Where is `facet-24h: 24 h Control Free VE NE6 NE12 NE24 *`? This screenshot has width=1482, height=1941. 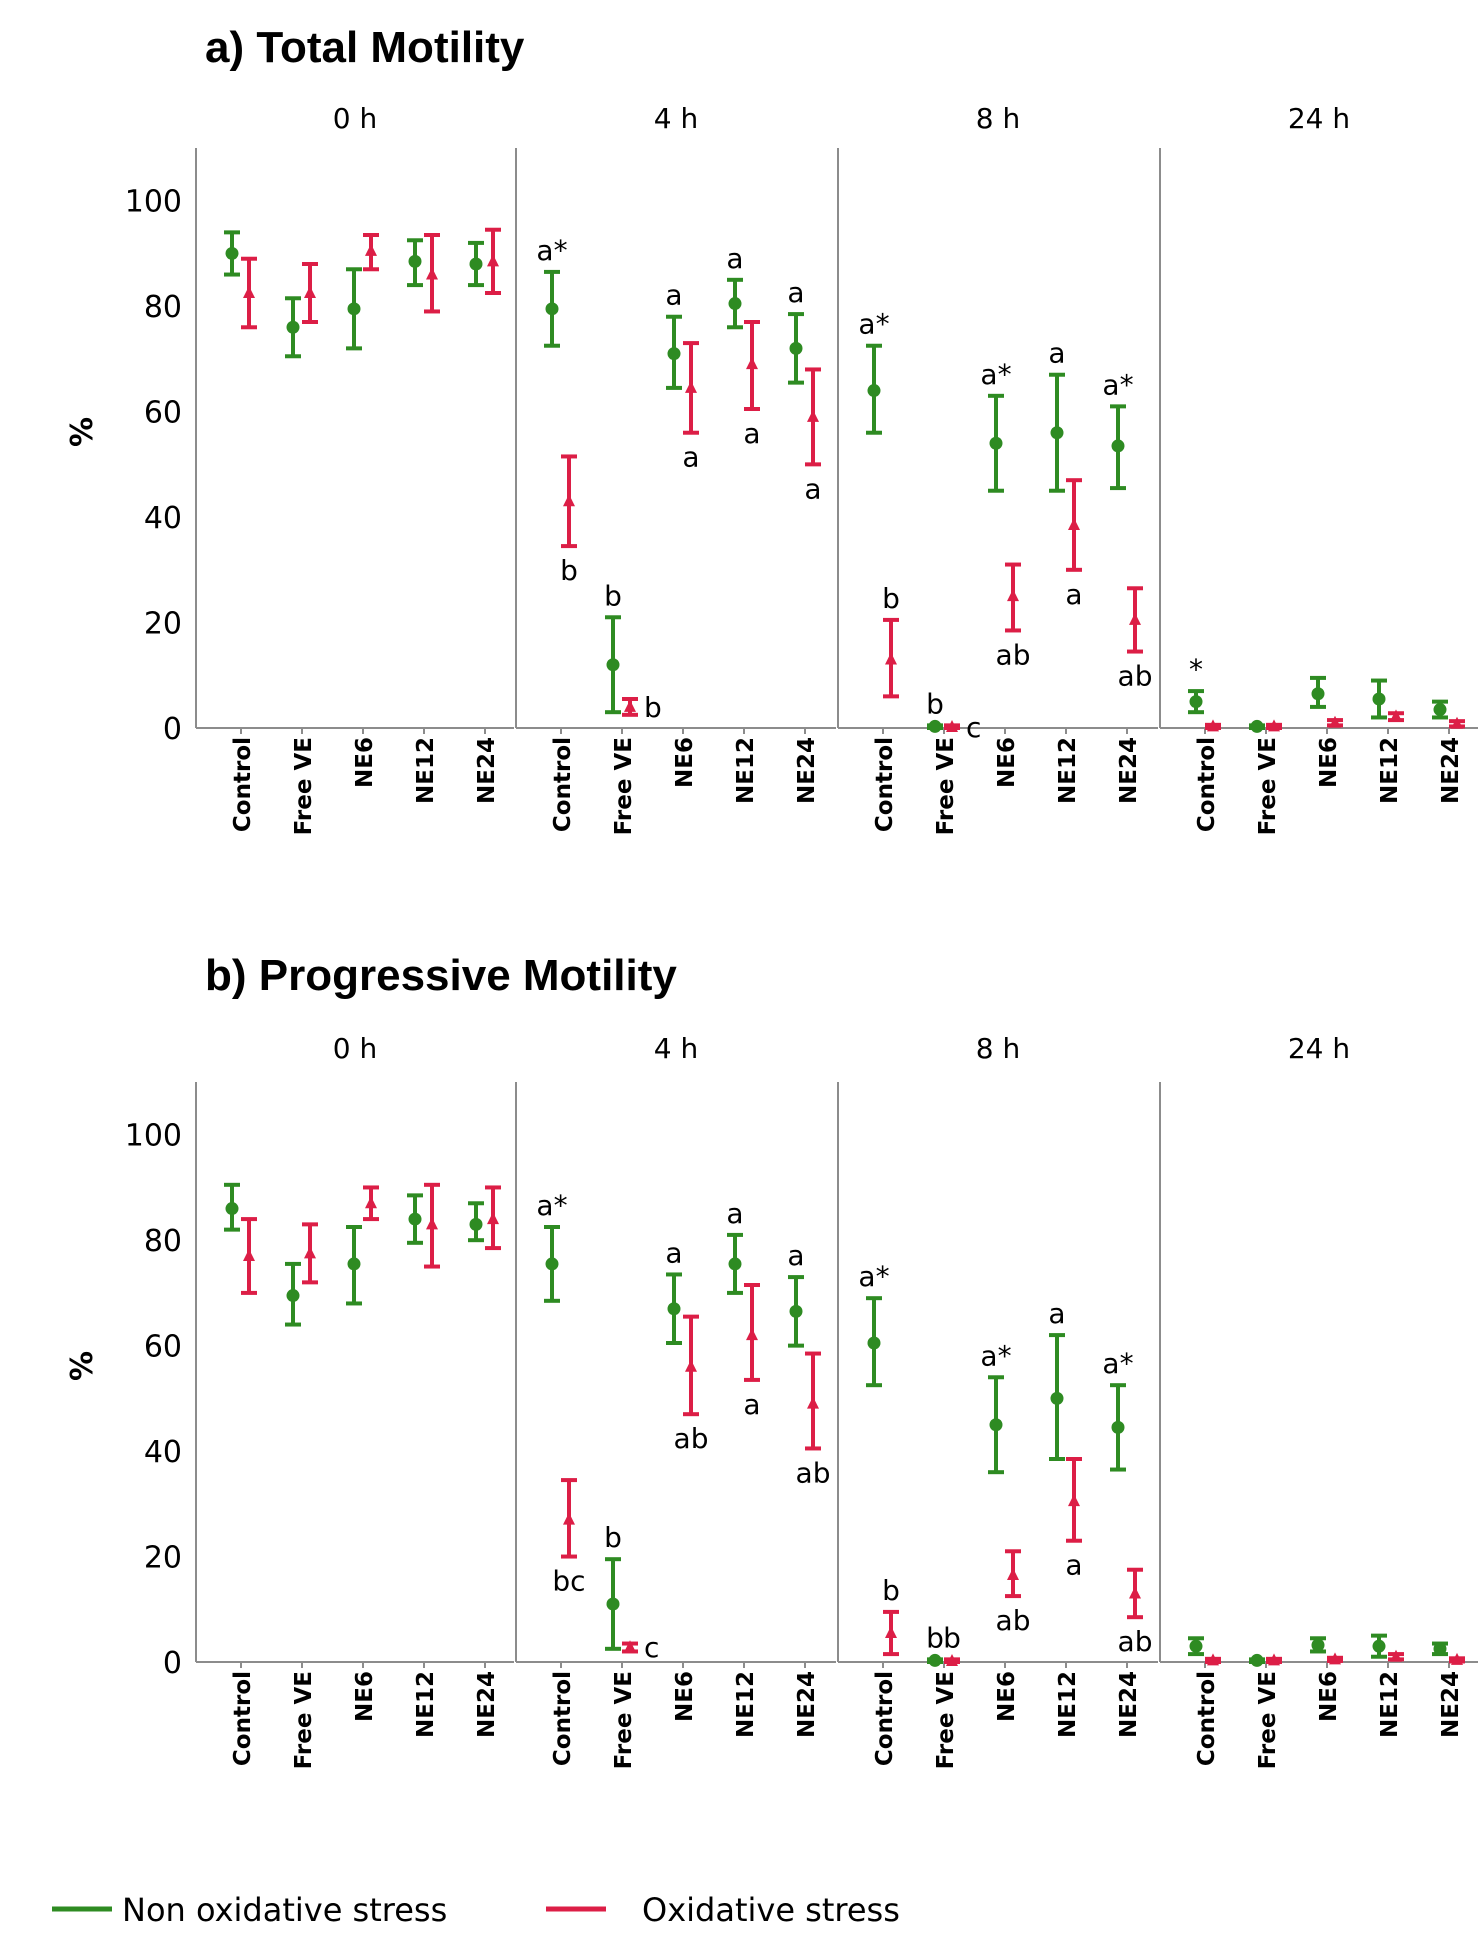 facet-24h: 24 h Control Free VE NE6 NE12 NE24 * is located at coordinates (1318, 468).